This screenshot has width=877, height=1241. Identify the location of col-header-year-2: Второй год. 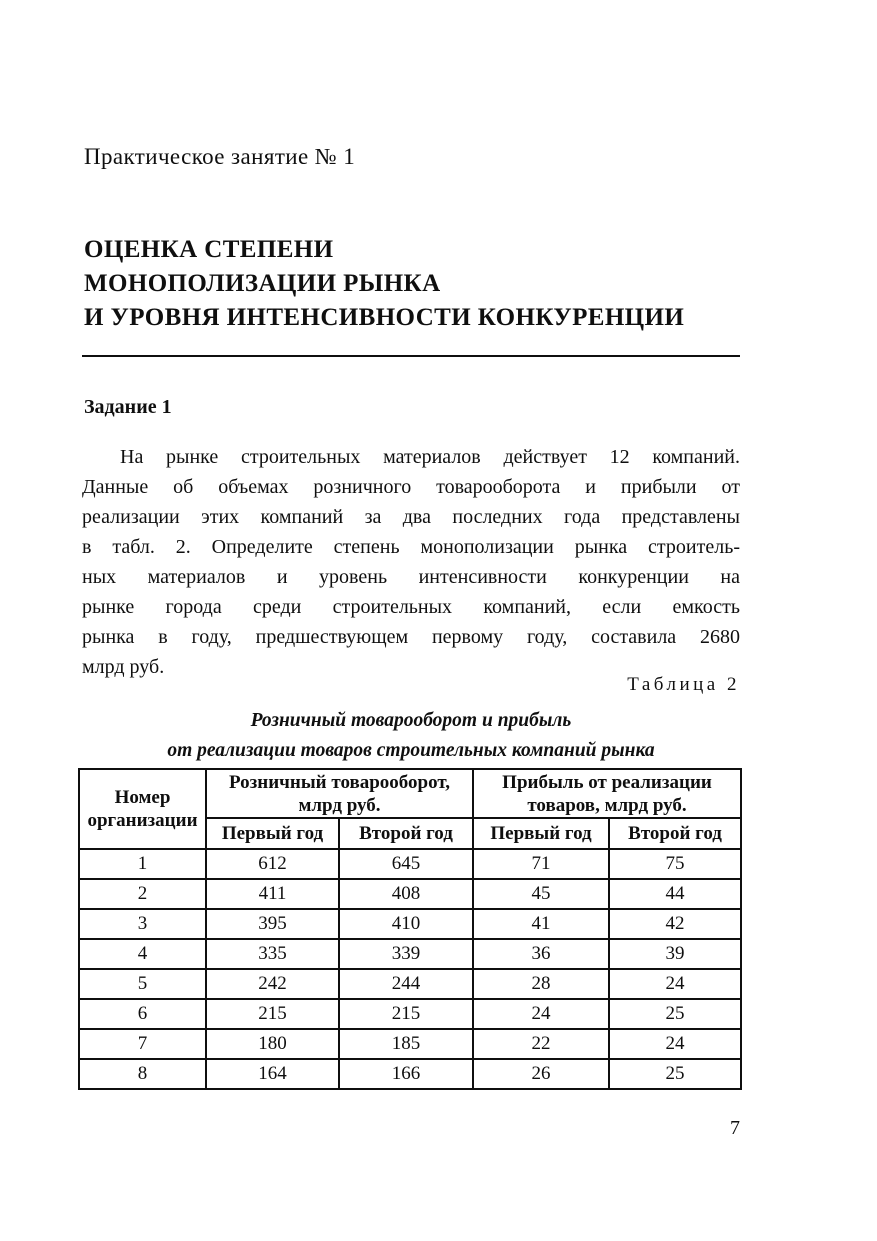
(406, 833).